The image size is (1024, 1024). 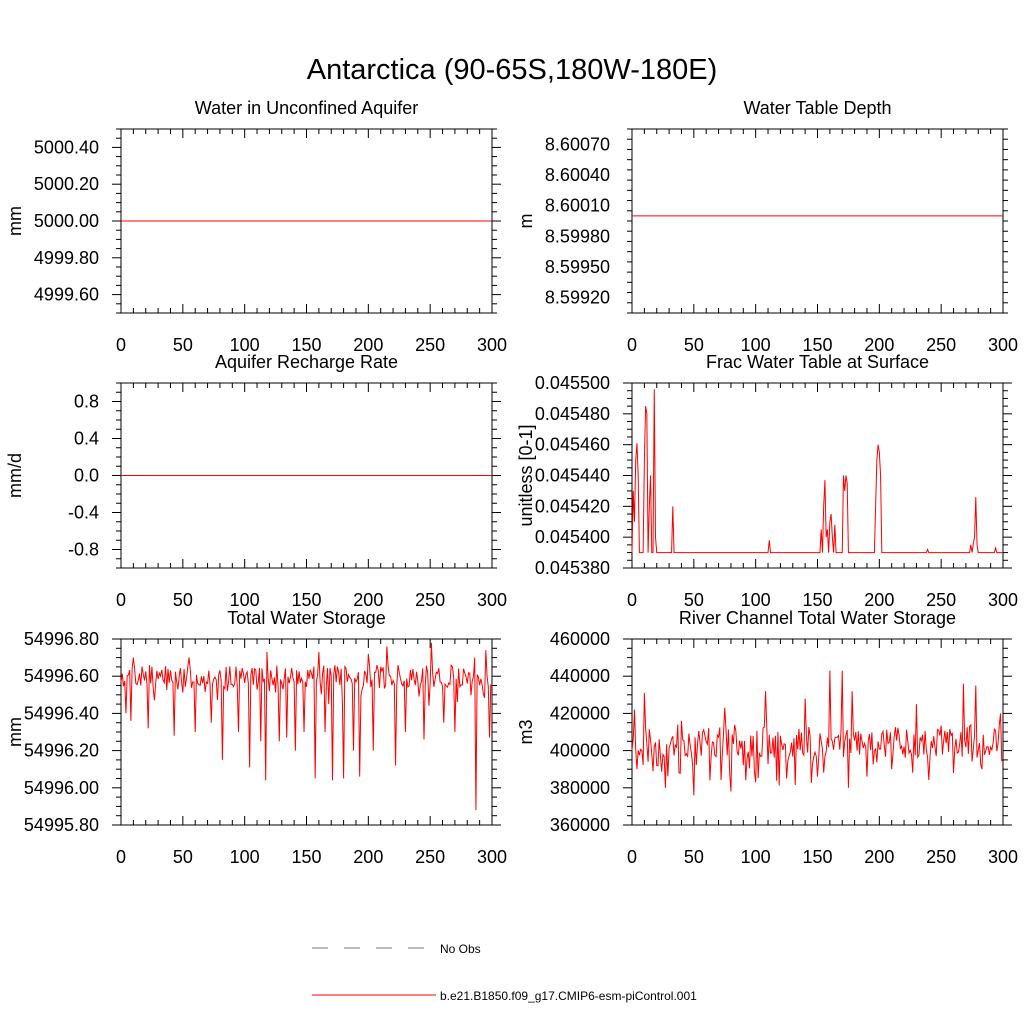 What do you see at coordinates (580, 639) in the screenshot?
I see `y-tick-label-river-channel-total-water-storage: 460000` at bounding box center [580, 639].